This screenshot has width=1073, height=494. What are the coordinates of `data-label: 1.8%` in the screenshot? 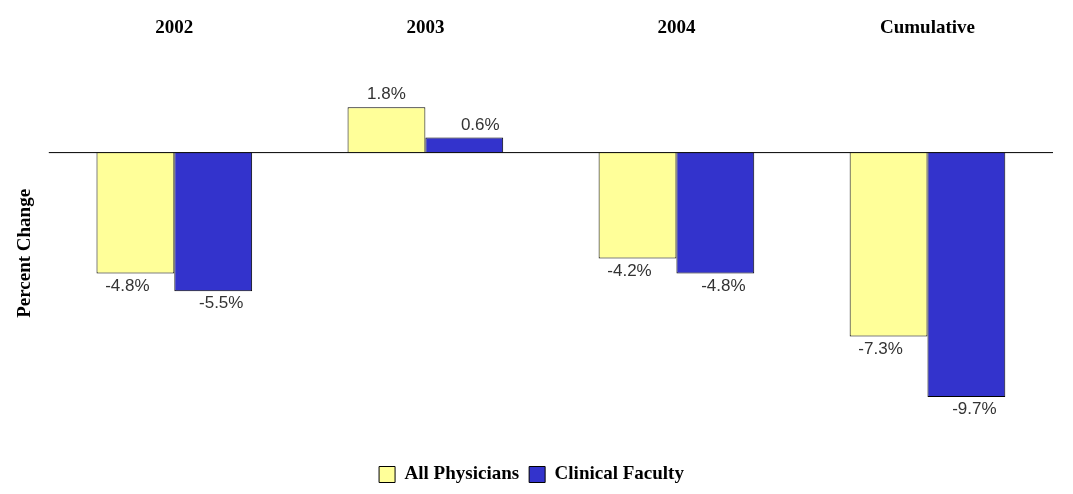 It's located at (386, 94).